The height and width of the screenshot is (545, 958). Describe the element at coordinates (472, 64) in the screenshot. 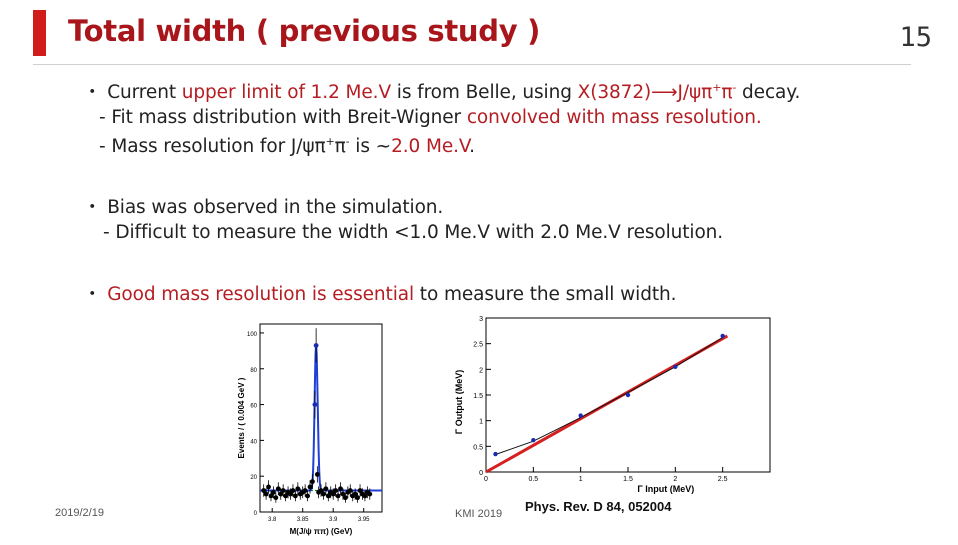

I see `title-divider` at that location.